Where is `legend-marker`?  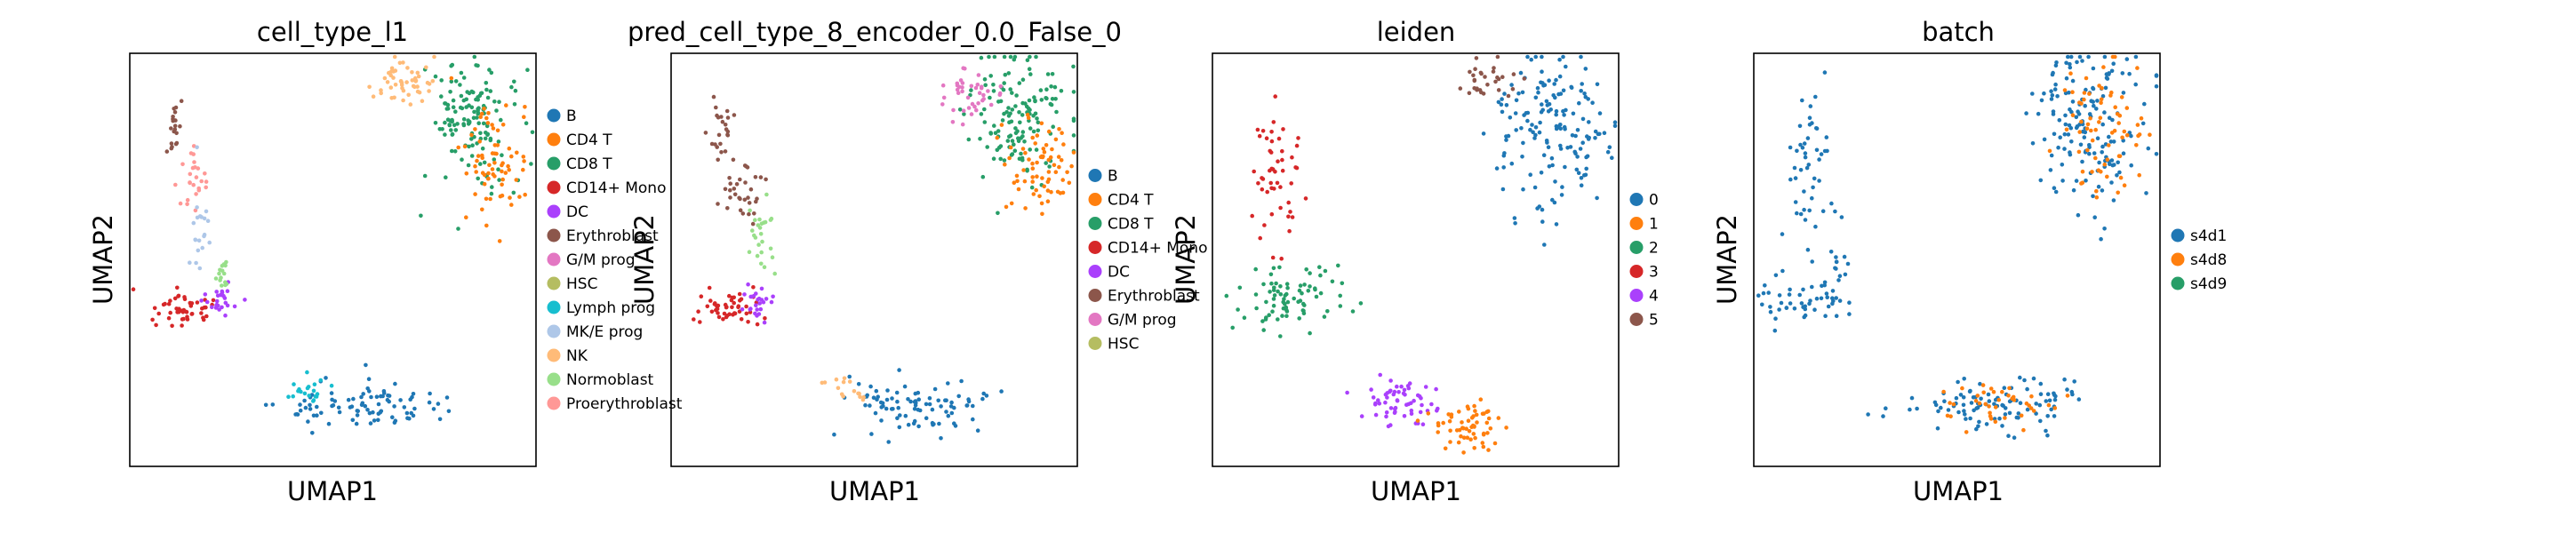
legend-marker is located at coordinates (1636, 295).